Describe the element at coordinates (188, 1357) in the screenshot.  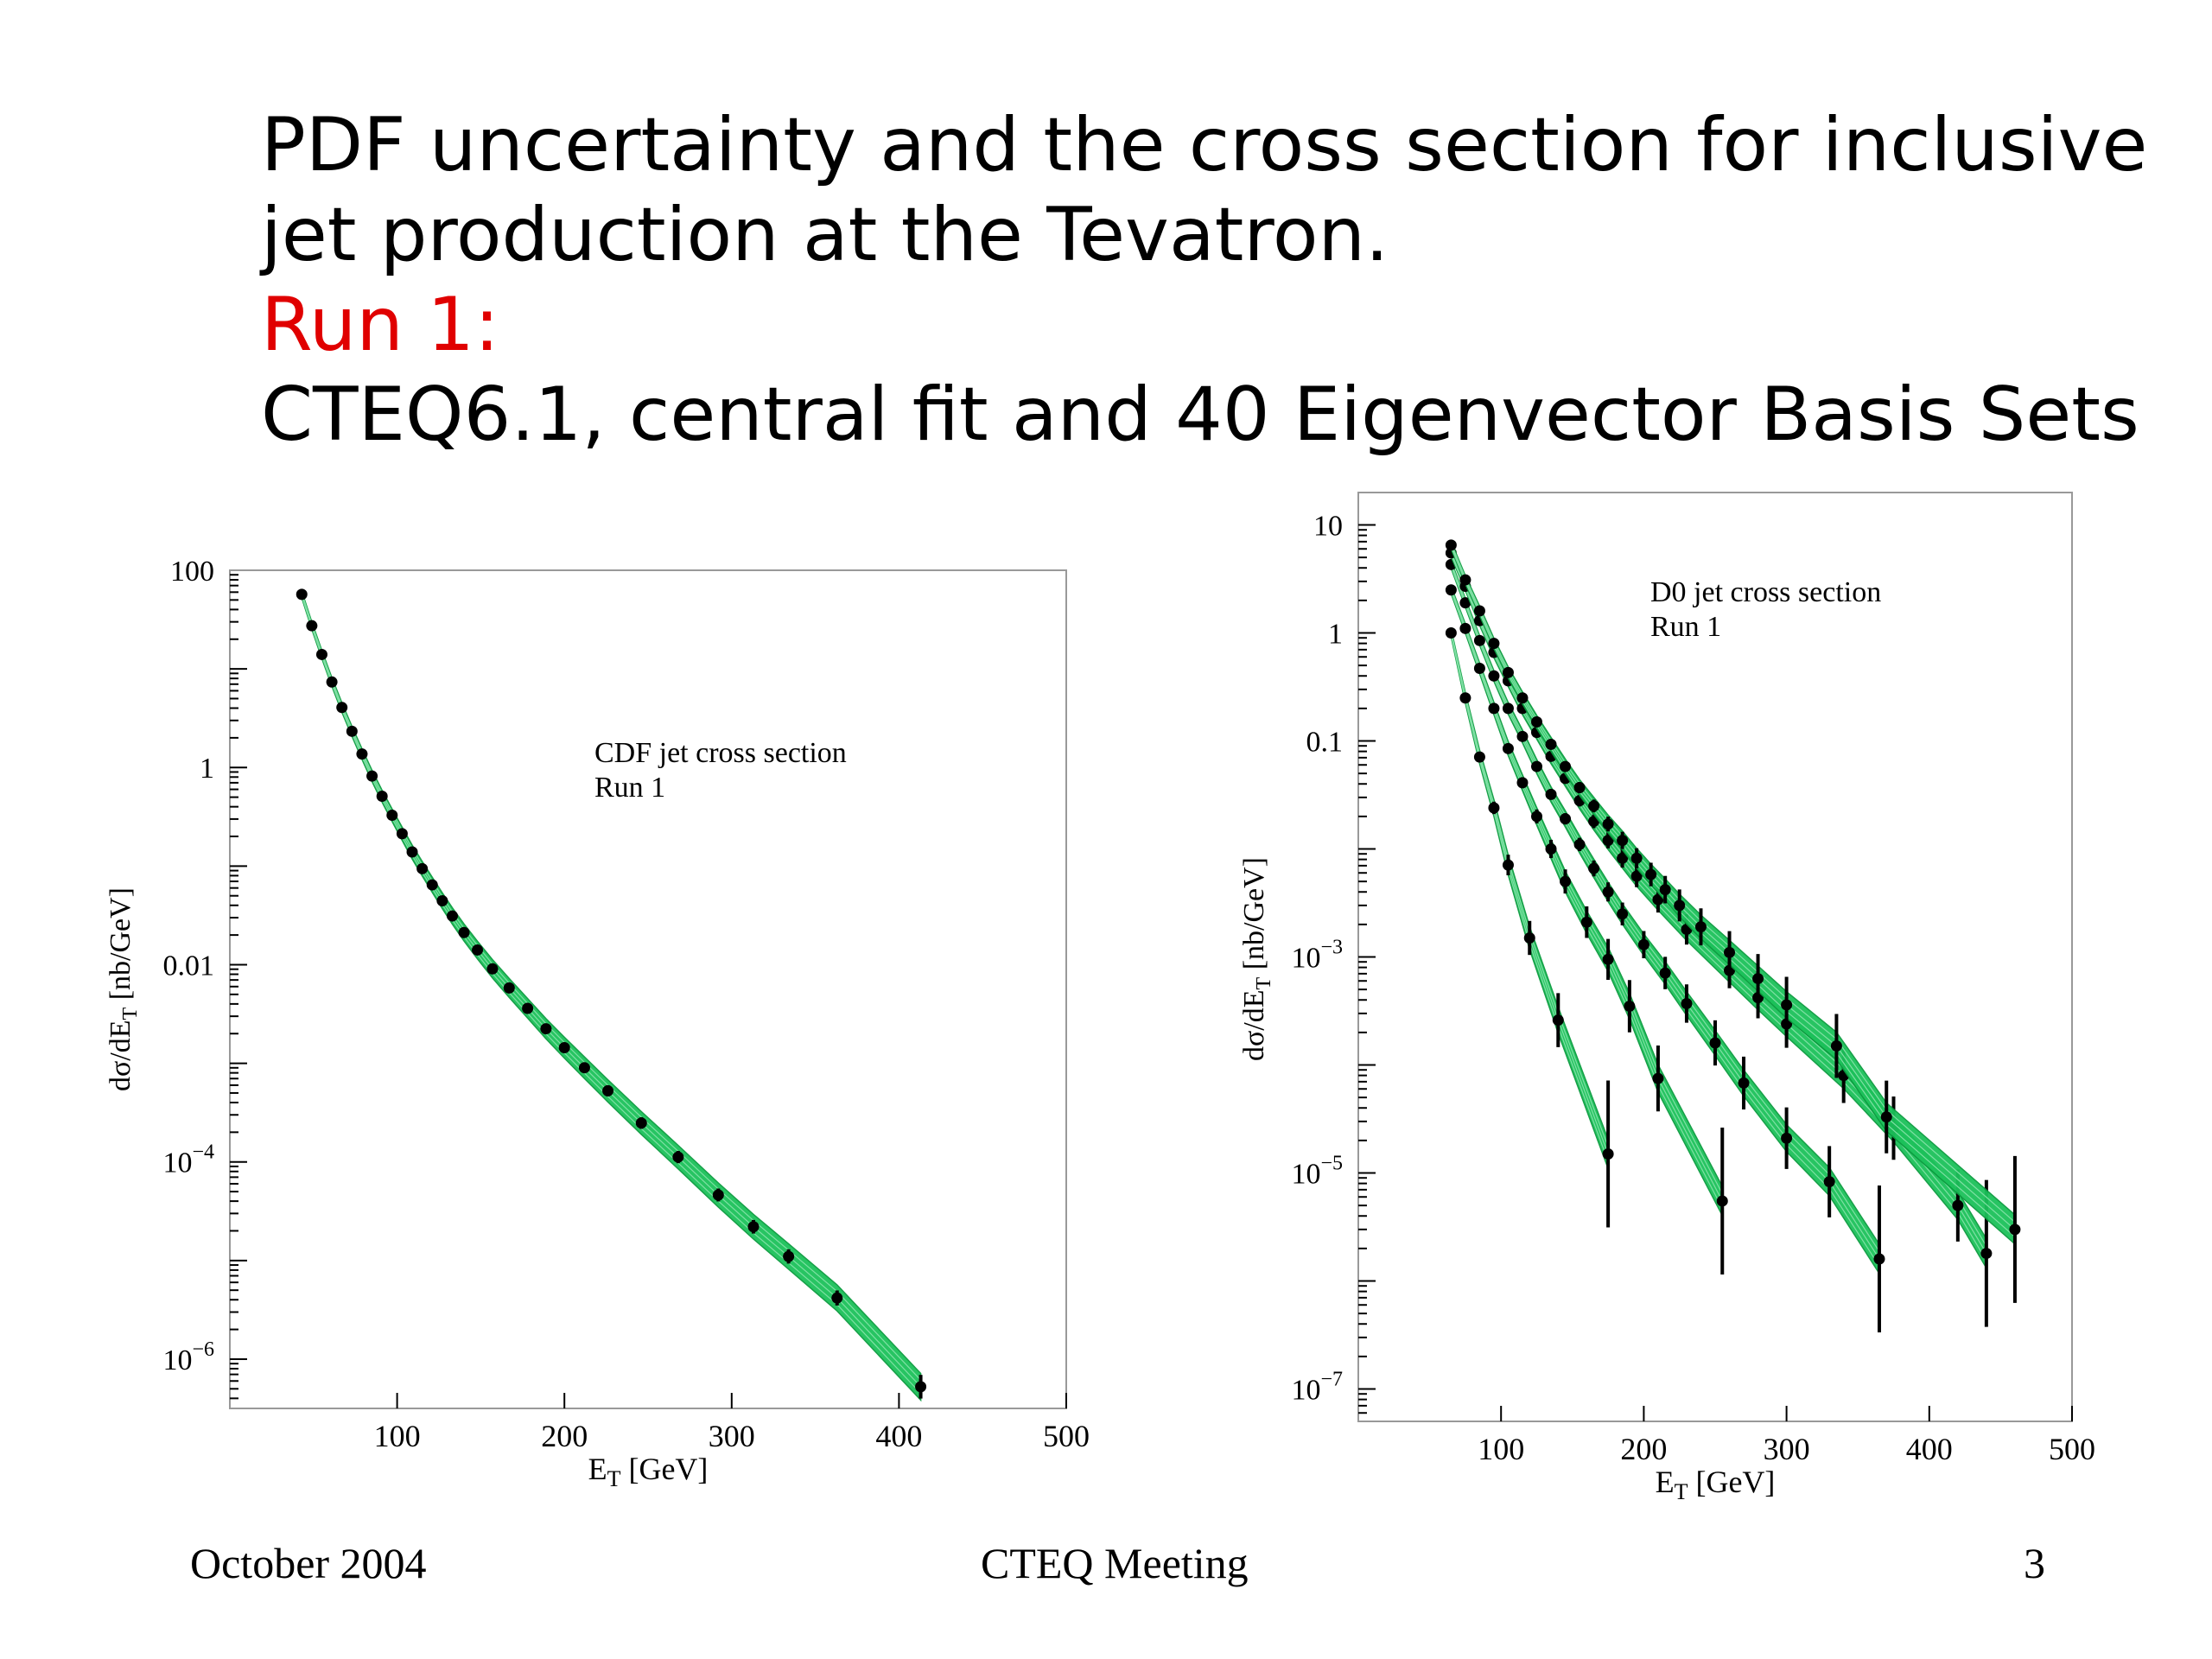
I see `y-tick-label: 10⁻⁶` at that location.